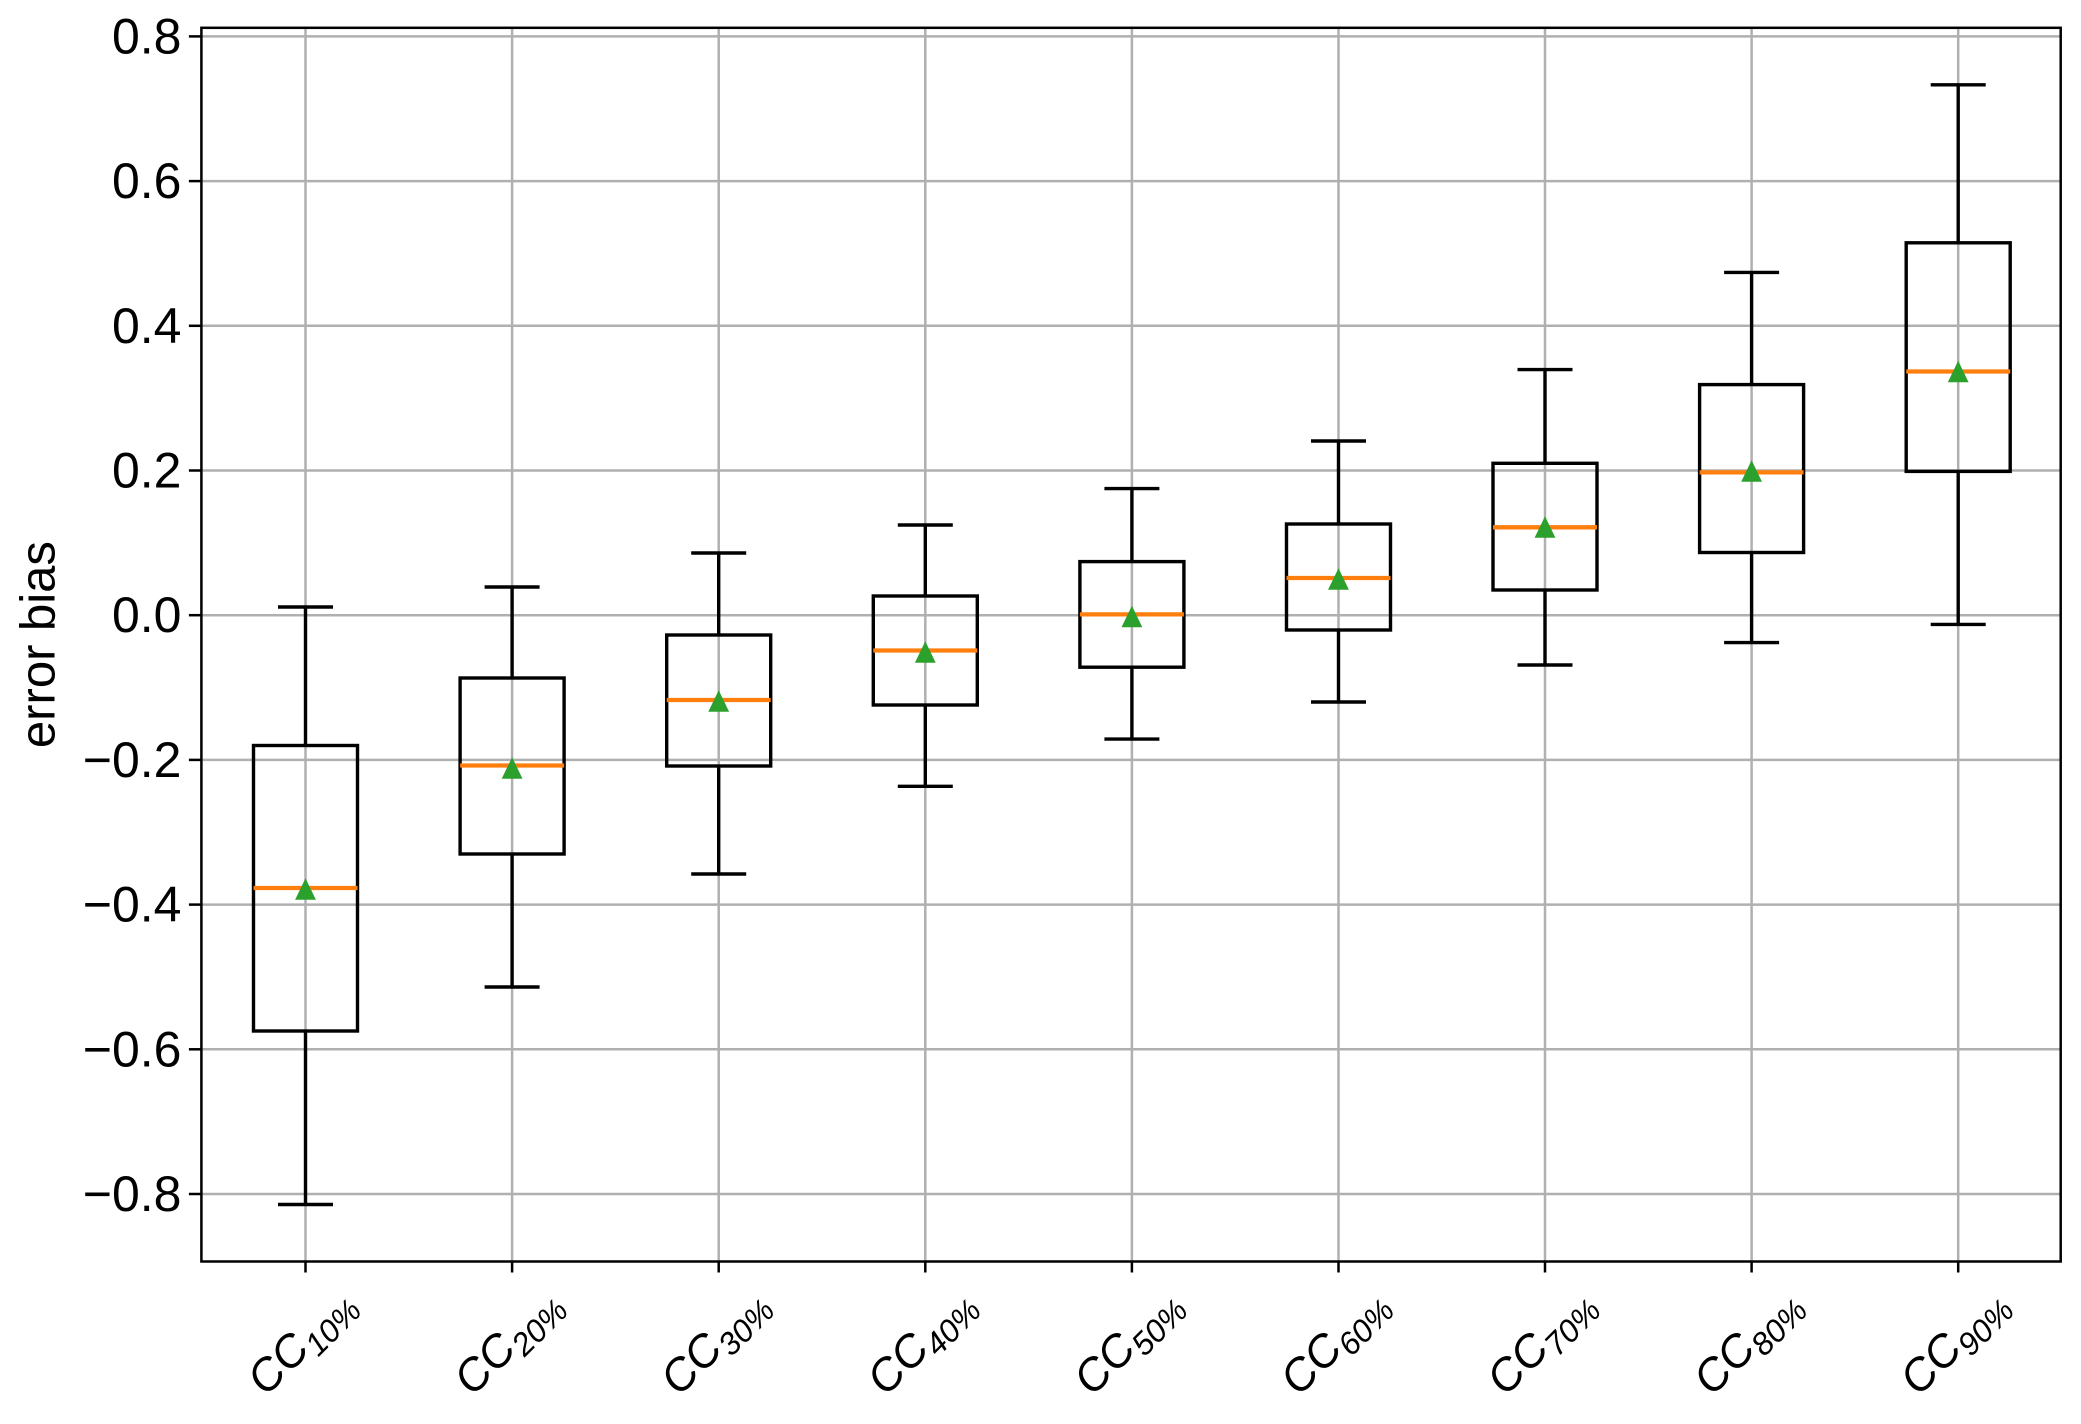 The height and width of the screenshot is (1424, 2081). Describe the element at coordinates (147, 181) in the screenshot. I see `svg-text: 0.6` at that location.